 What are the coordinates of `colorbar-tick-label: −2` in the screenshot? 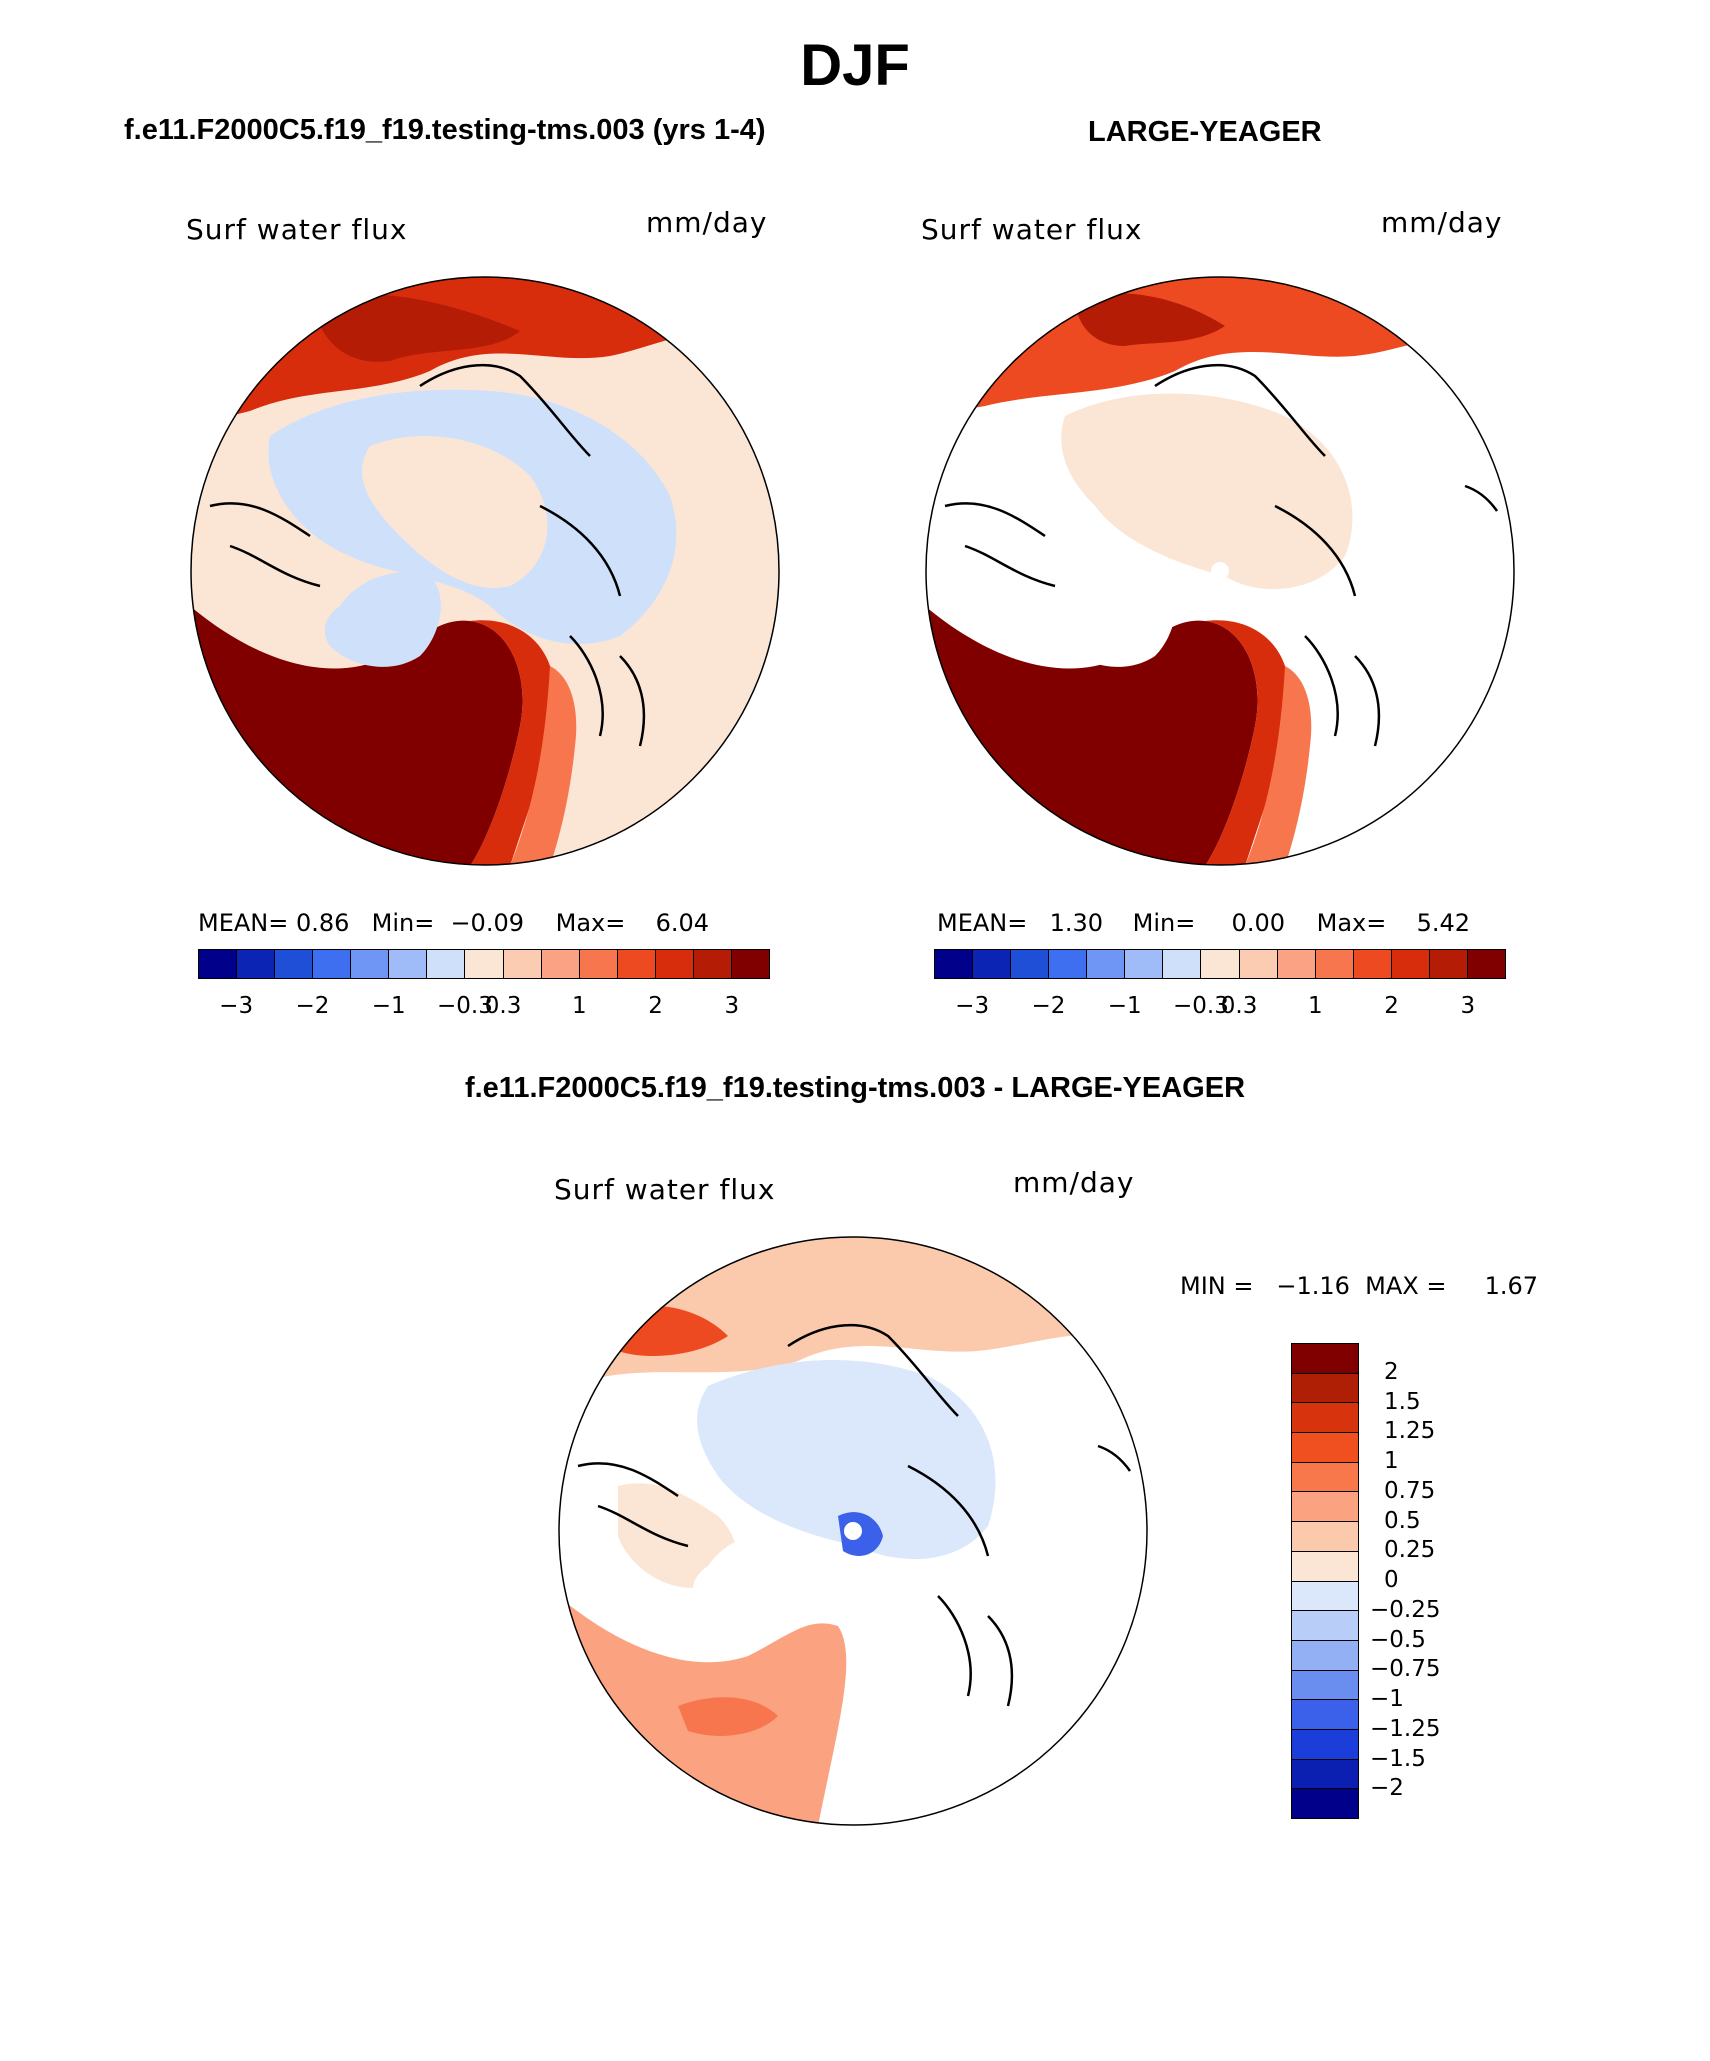 It's located at (1387, 1788).